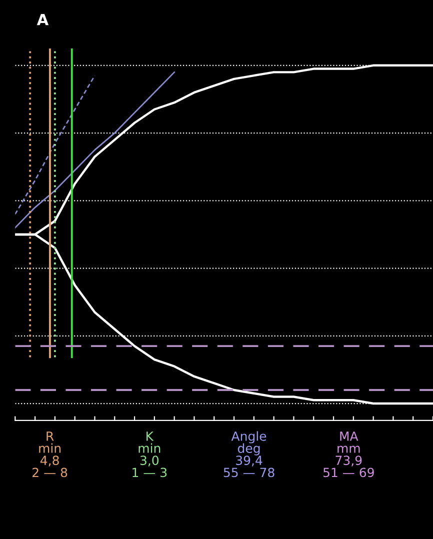  What do you see at coordinates (50, 455) in the screenshot?
I see `text: R min 4,8 2 — 8` at bounding box center [50, 455].